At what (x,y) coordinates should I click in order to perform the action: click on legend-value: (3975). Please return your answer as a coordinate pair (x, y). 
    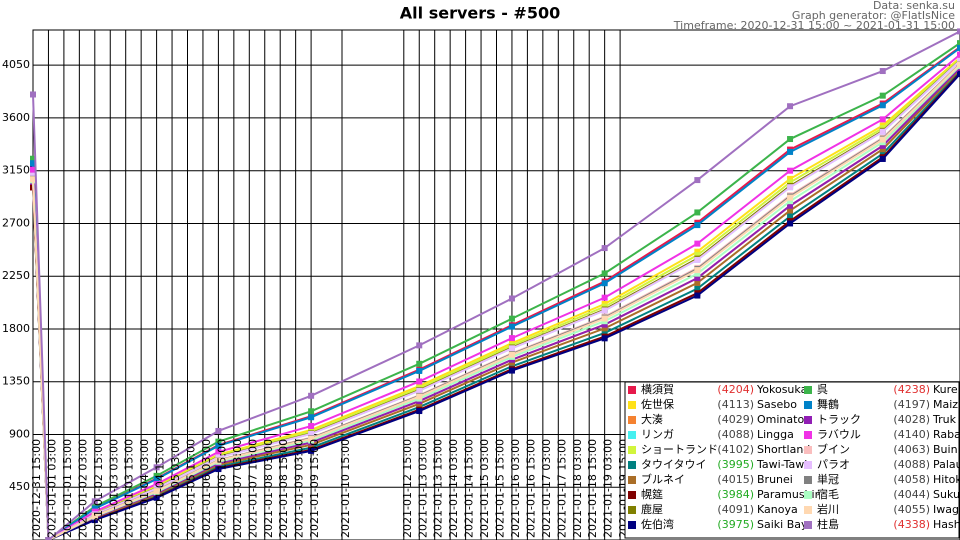
    Looking at the image, I should click on (735, 524).